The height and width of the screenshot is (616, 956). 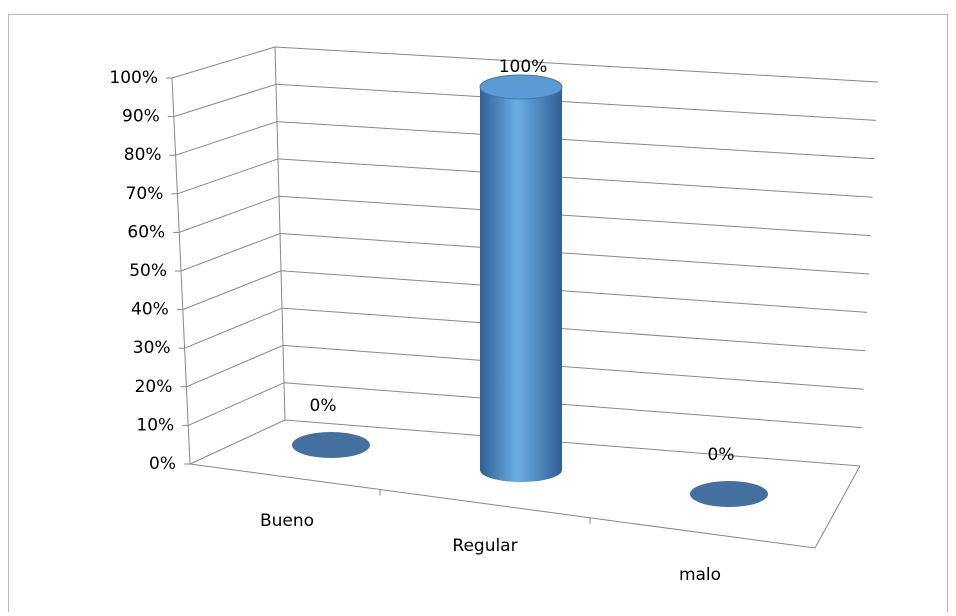 What do you see at coordinates (484, 546) in the screenshot?
I see `x-tick-label: Regular` at bounding box center [484, 546].